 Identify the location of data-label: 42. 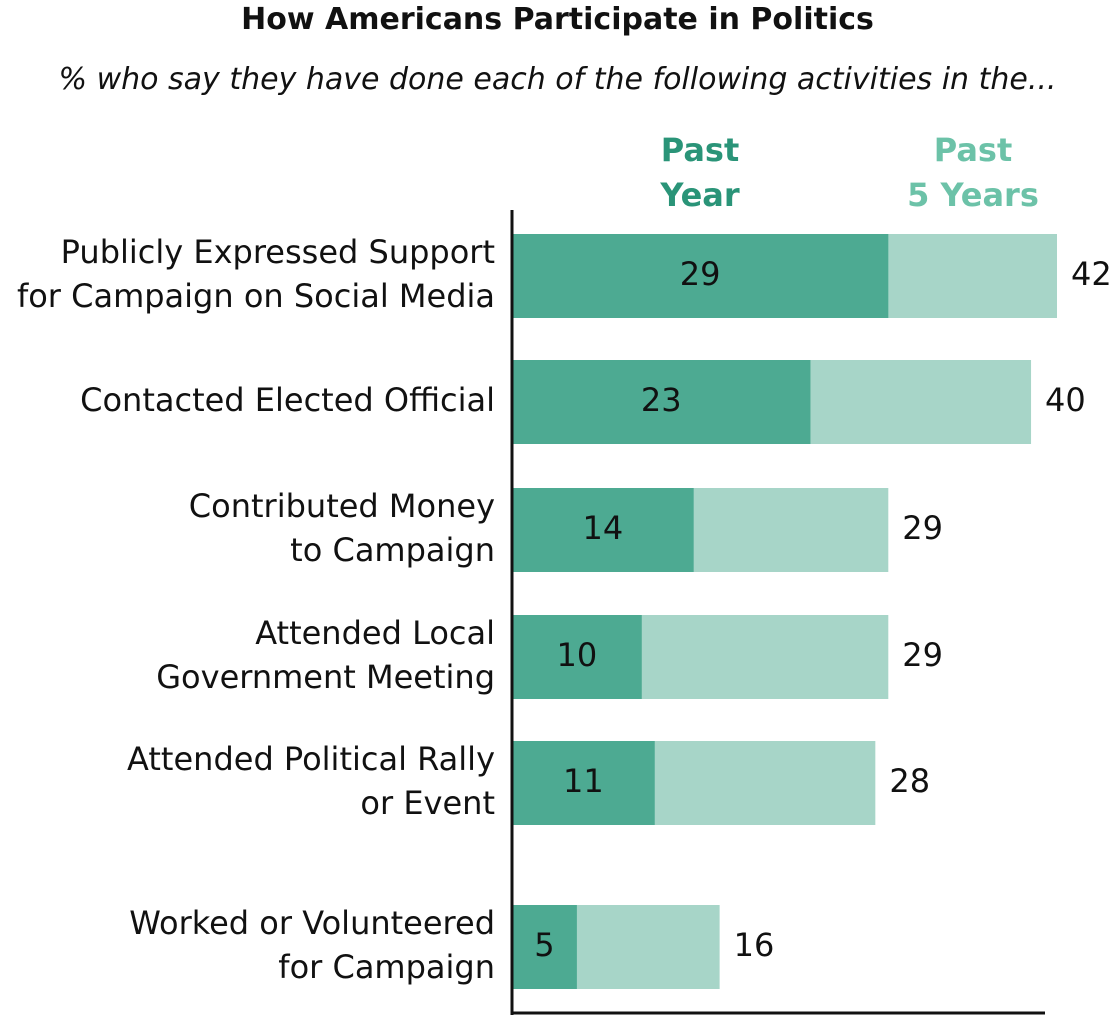
(1091, 274).